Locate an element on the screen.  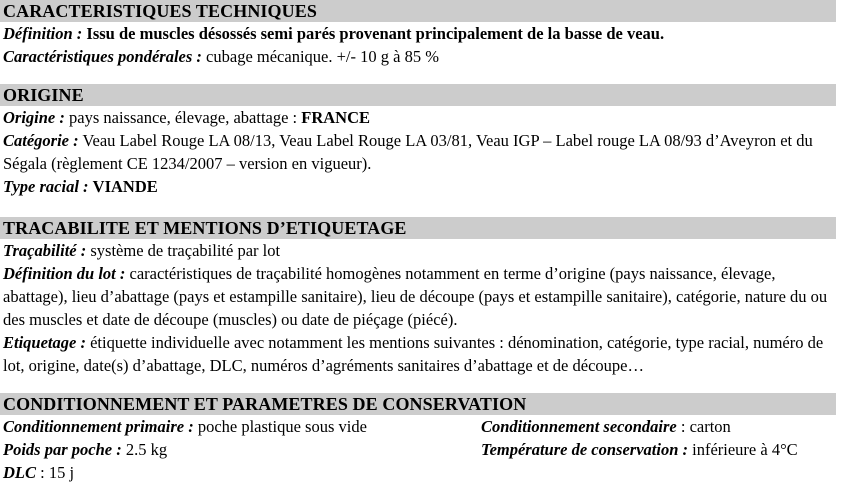
field-definition-label: Définition : is located at coordinates (43, 33).